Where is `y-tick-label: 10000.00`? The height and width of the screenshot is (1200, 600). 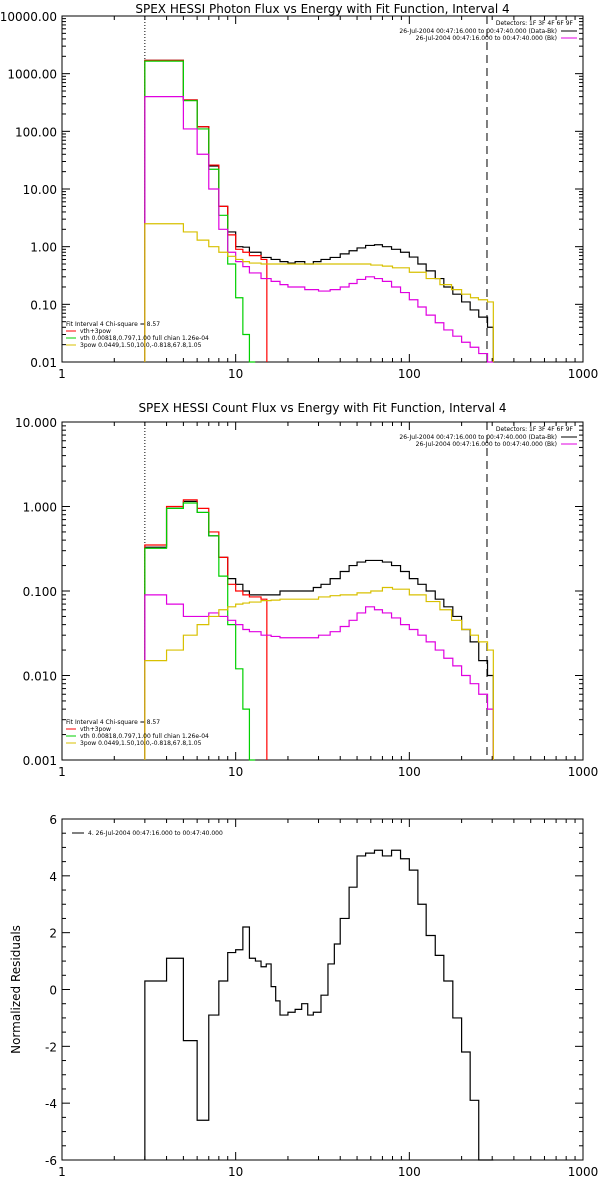
y-tick-label: 10000.00 is located at coordinates (28, 17).